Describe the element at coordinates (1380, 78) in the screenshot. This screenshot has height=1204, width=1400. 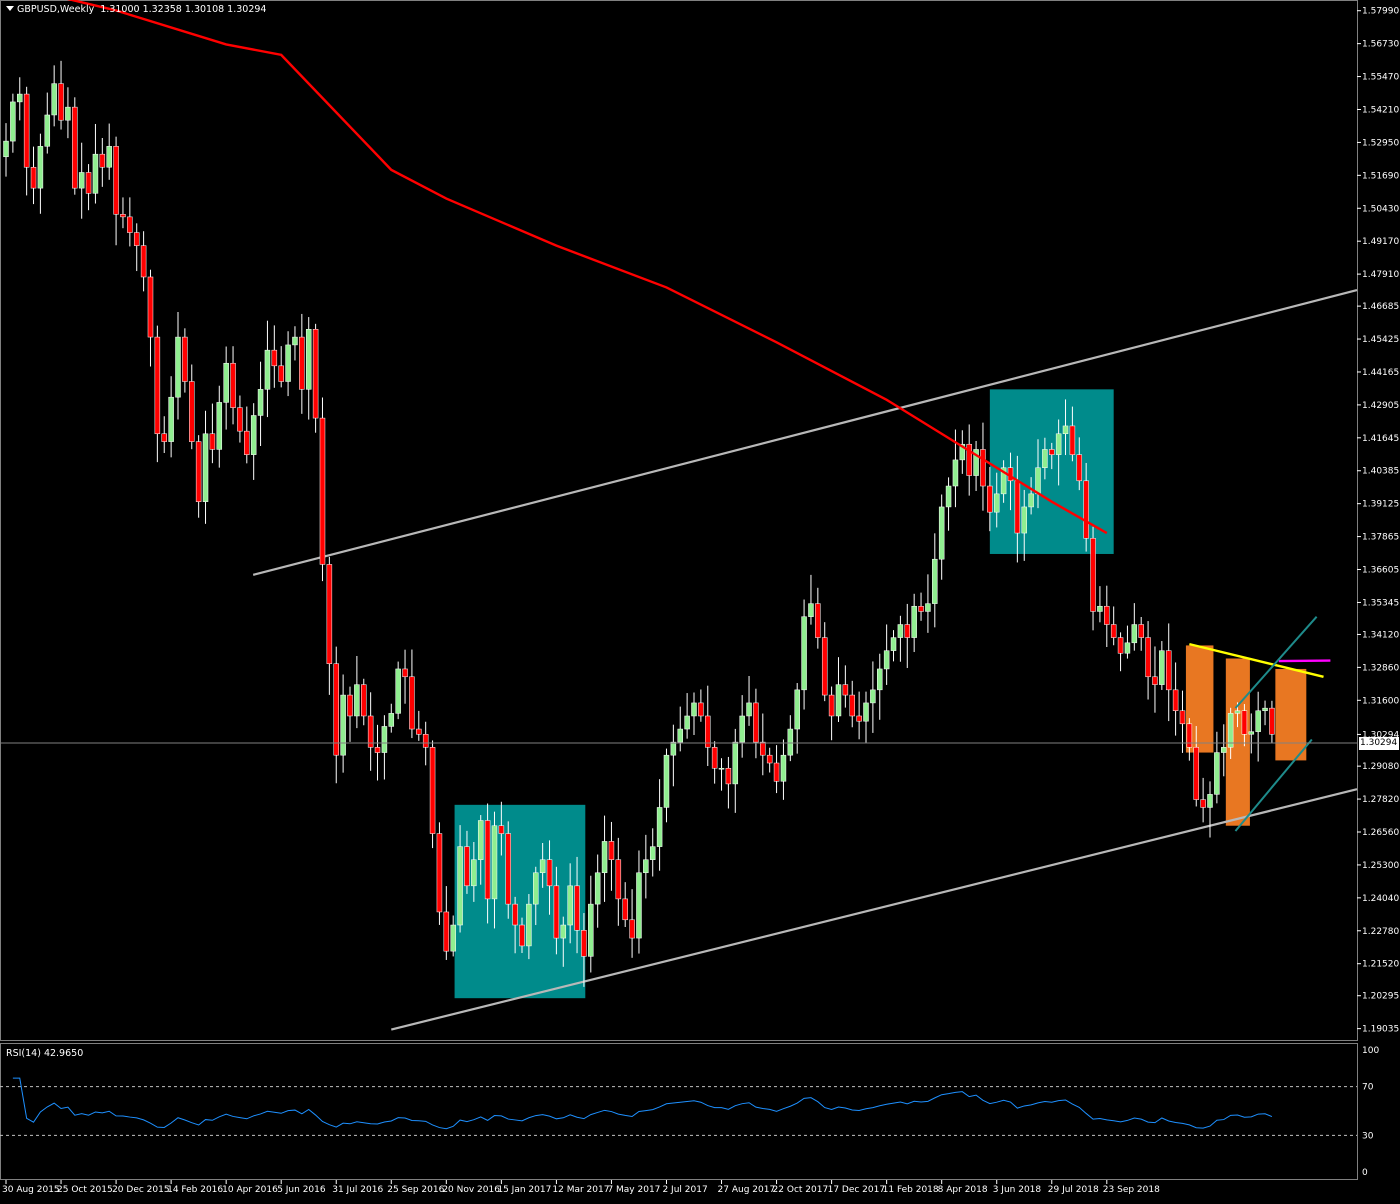
I see `price-tick-label: 1.55470` at that location.